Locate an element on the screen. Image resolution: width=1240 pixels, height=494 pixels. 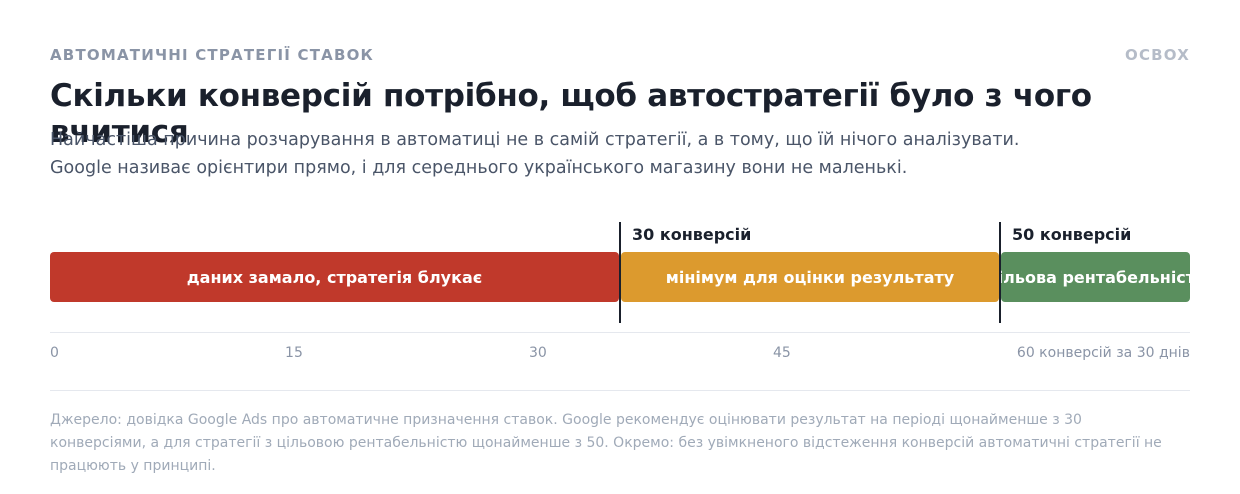
x-tick-label: 45 is located at coordinates (781, 353).